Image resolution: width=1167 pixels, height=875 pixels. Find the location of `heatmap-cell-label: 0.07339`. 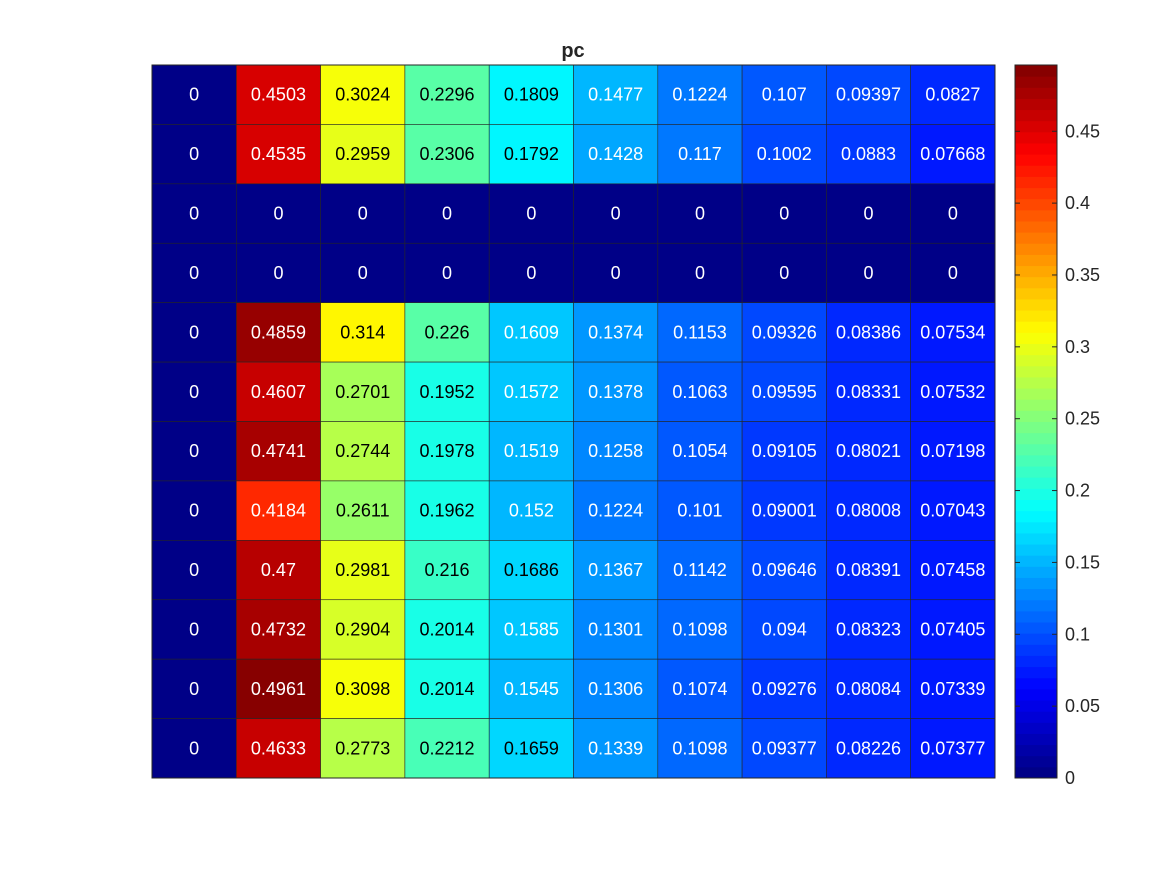

heatmap-cell-label: 0.07339 is located at coordinates (952, 689).